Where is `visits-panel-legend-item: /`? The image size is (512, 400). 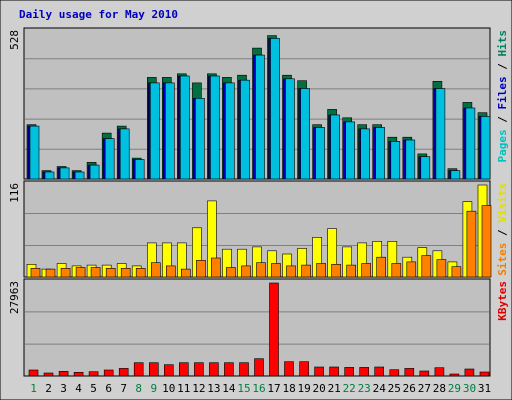 visits-panel-legend-item: / is located at coordinates (502, 233).